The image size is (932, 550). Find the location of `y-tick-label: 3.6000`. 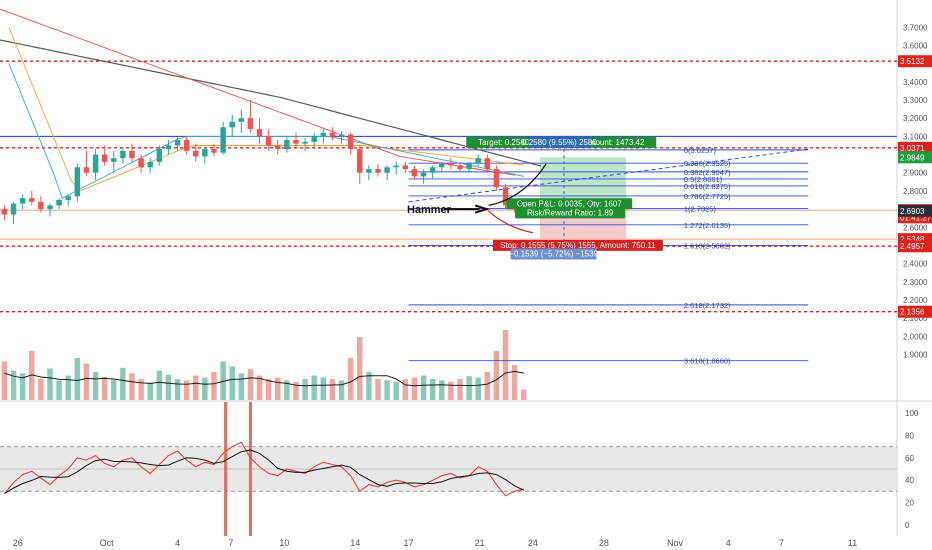

y-tick-label: 3.6000 is located at coordinates (915, 45).